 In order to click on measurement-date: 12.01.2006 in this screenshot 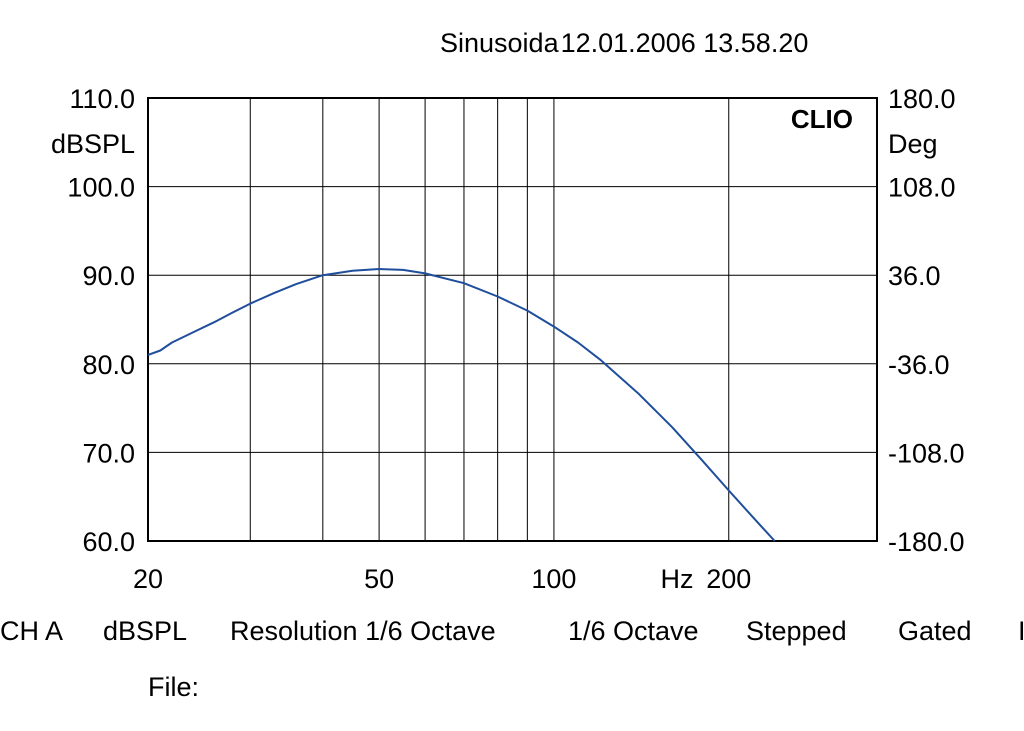, I will do `click(628, 43)`.